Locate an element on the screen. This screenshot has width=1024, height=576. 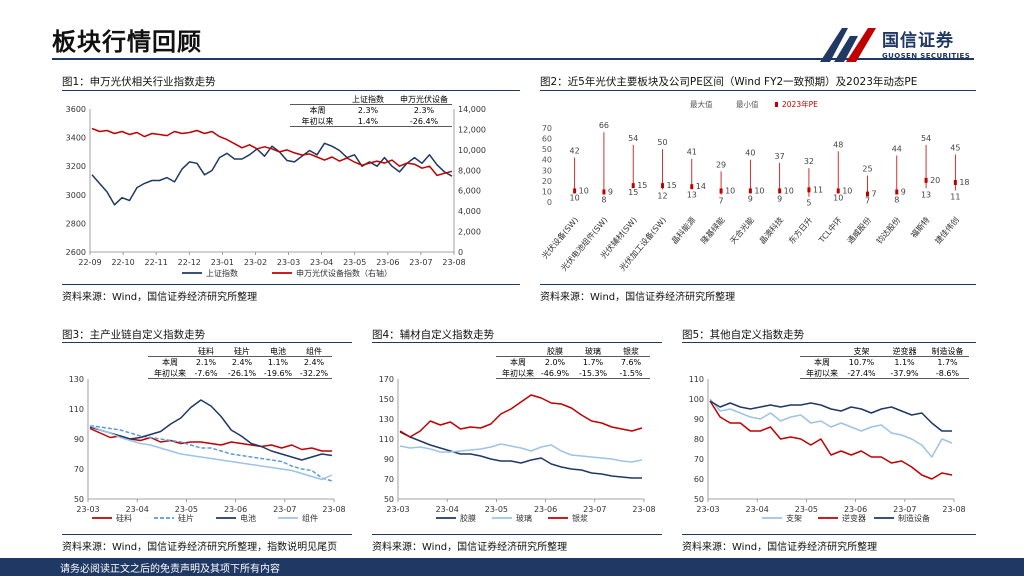
fig1-xtick-label: 22-11 is located at coordinates (156, 262).